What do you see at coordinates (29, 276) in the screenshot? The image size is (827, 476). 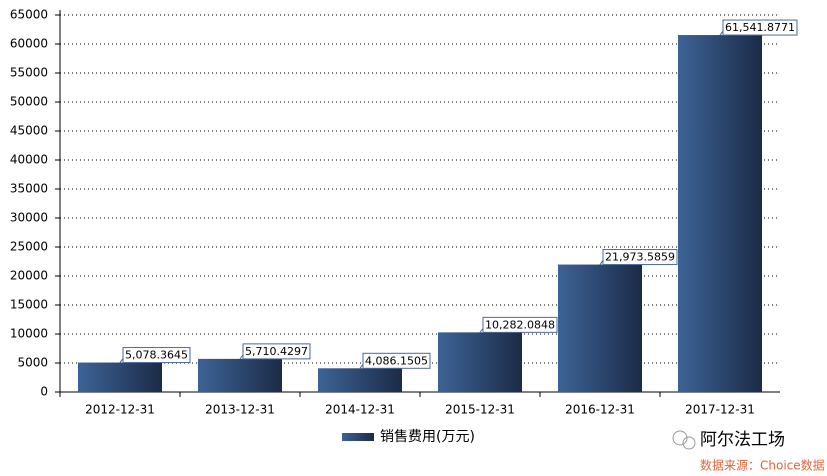 I see `y-tick-label: 20000` at bounding box center [29, 276].